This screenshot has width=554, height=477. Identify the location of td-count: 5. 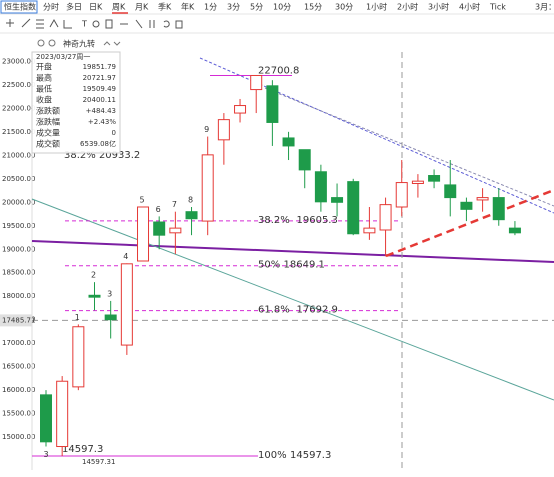
(141, 199).